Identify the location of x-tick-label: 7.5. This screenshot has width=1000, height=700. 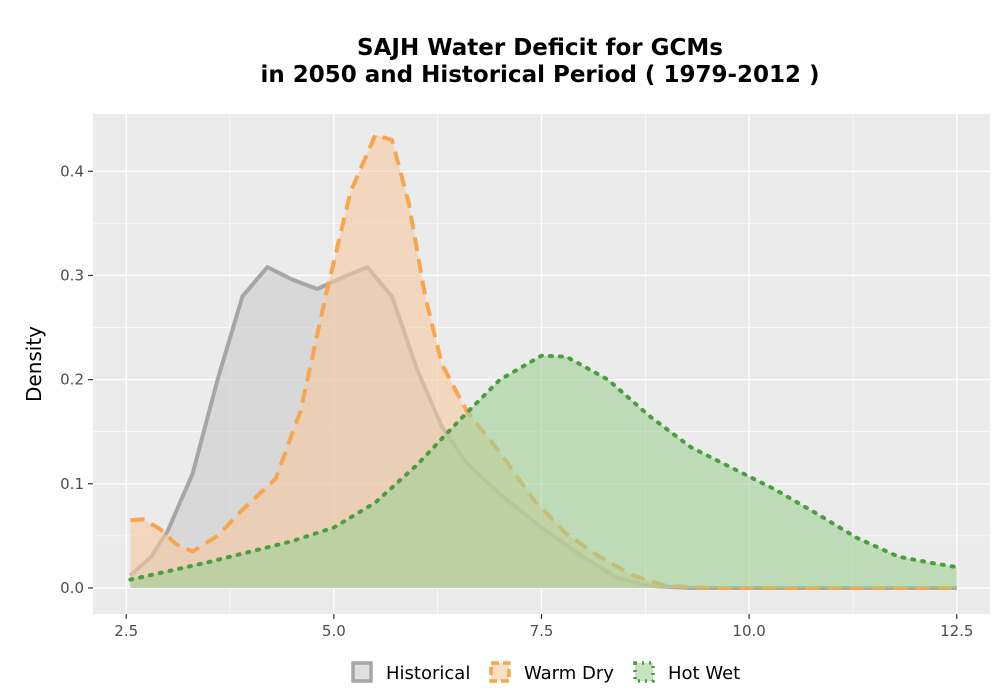
(542, 631).